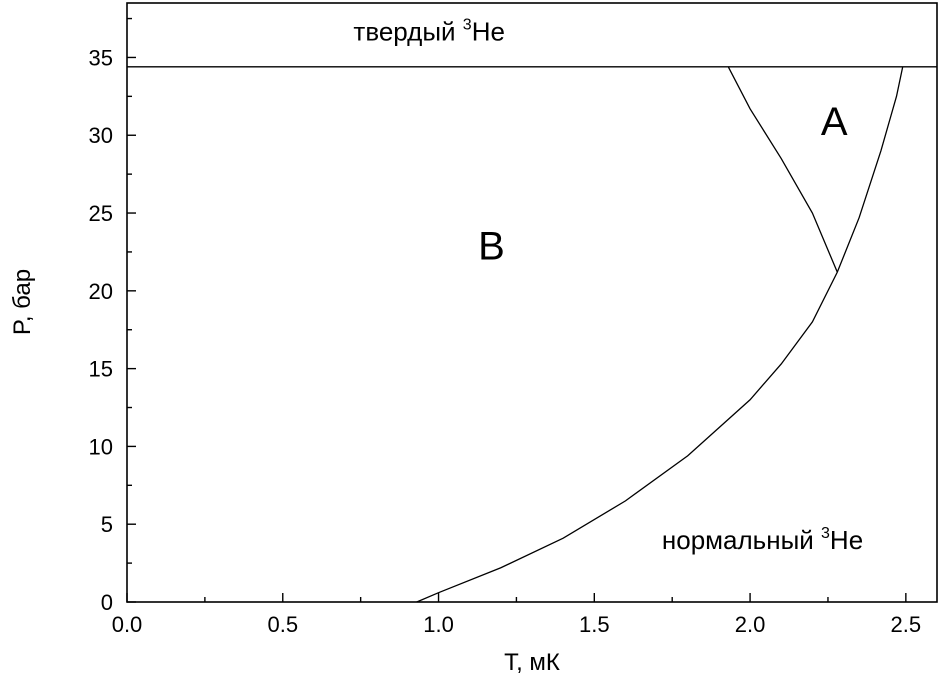  Describe the element at coordinates (101, 291) in the screenshot. I see `y-tick-label: 20` at that location.